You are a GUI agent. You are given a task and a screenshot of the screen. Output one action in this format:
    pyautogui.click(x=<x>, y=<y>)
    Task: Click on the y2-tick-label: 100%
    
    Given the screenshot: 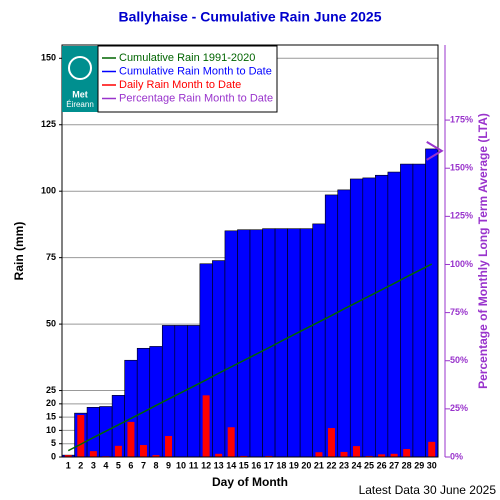 What is the action you would take?
    pyautogui.click(x=461, y=264)
    